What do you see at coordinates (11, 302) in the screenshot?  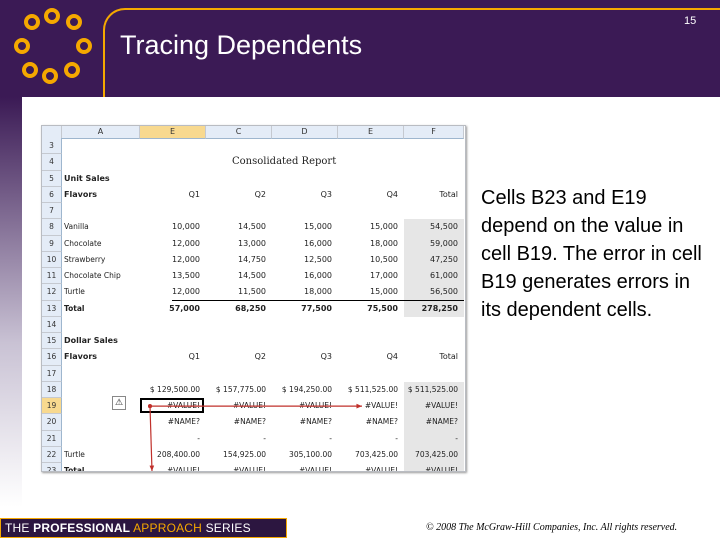 I see `left-gradient-strip` at bounding box center [11, 302].